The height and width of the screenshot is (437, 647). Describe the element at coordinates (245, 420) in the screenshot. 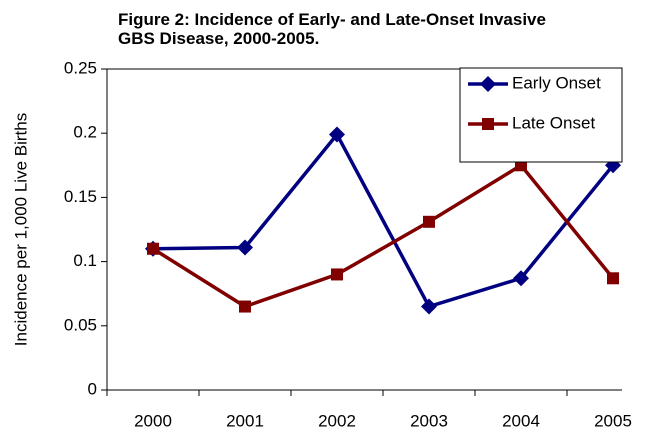

I see `x-tick-label: 2001` at that location.